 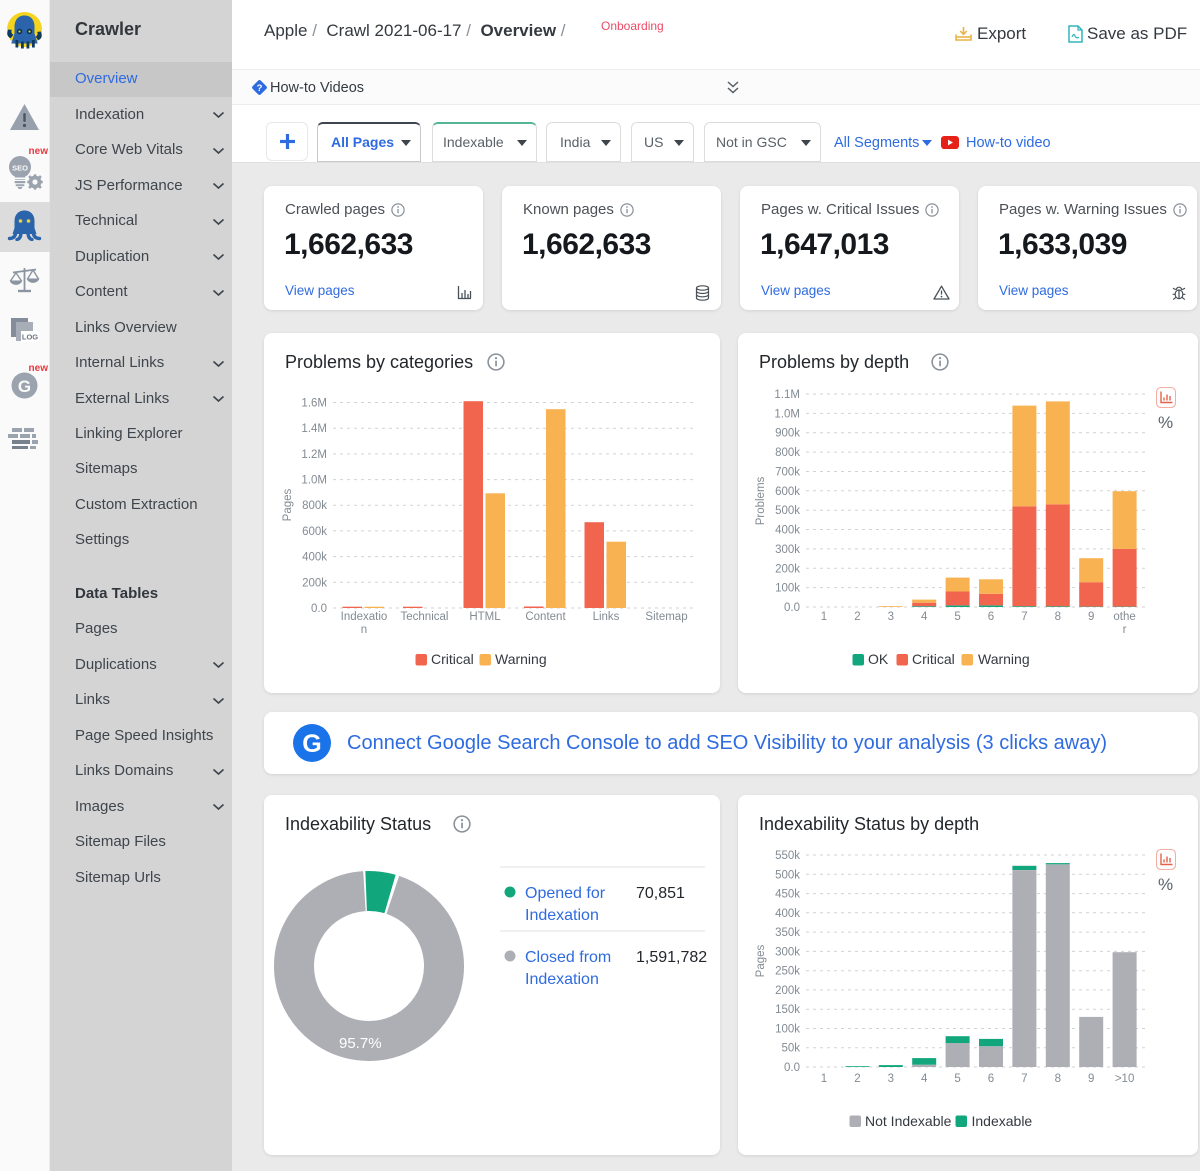 I want to click on svg-text: 95.7%, so click(x=360, y=1043).